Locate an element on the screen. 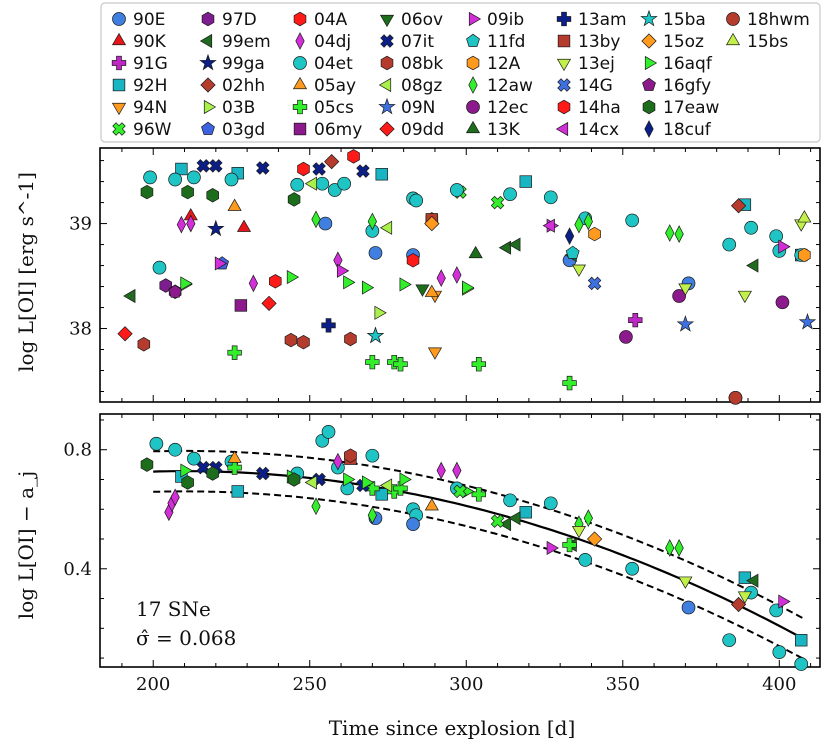 This screenshot has height=747, width=830. bottom-xtick-label: 300 is located at coordinates (466, 684).